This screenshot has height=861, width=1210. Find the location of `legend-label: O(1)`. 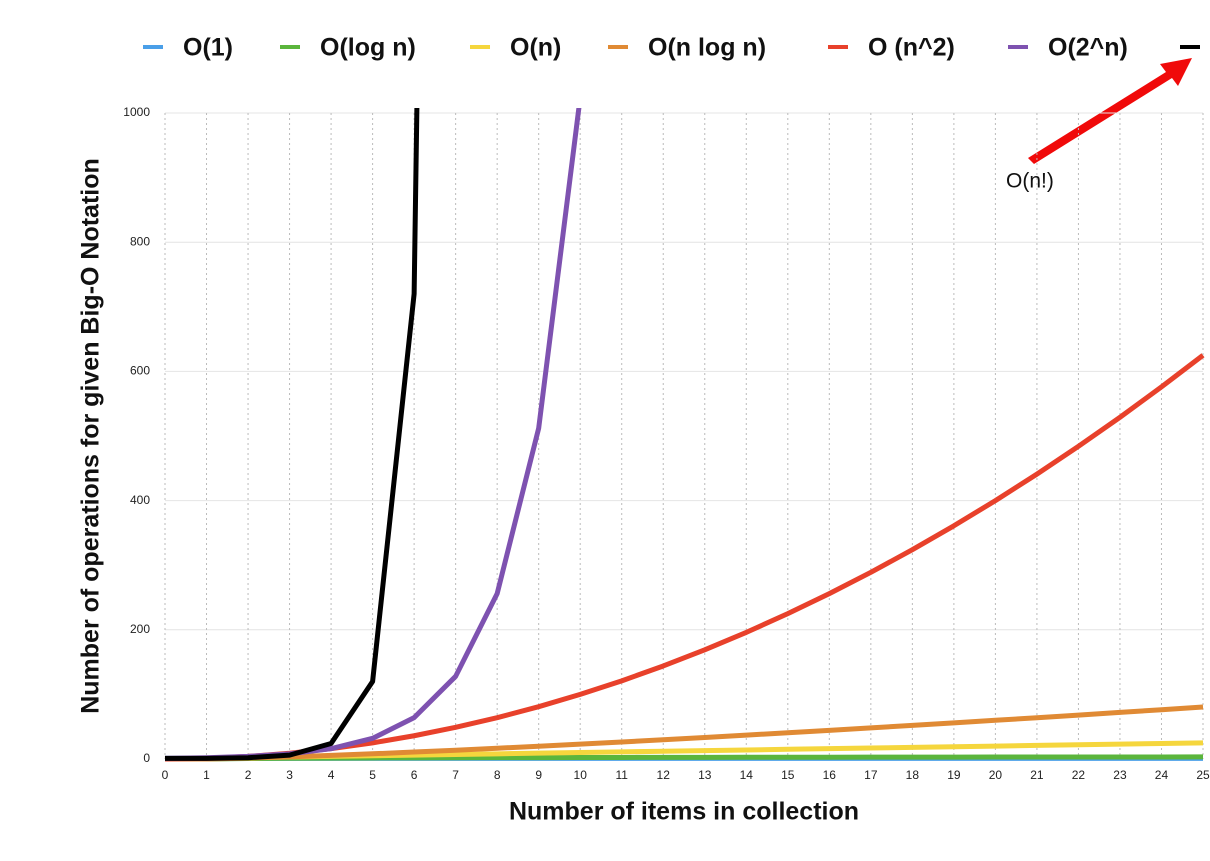

legend-label: O(1) is located at coordinates (208, 48).